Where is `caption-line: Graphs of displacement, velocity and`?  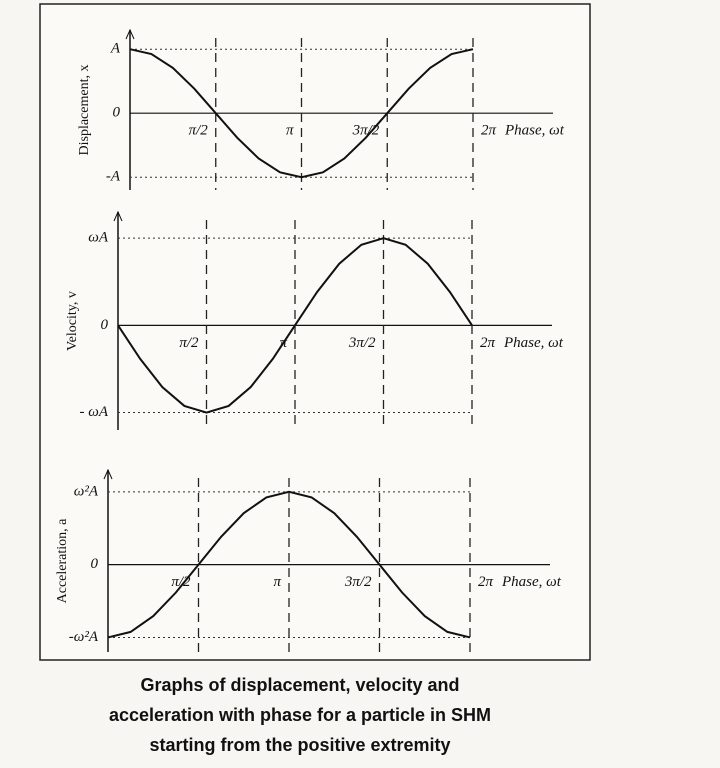
caption-line: Graphs of displacement, velocity and is located at coordinates (299, 685).